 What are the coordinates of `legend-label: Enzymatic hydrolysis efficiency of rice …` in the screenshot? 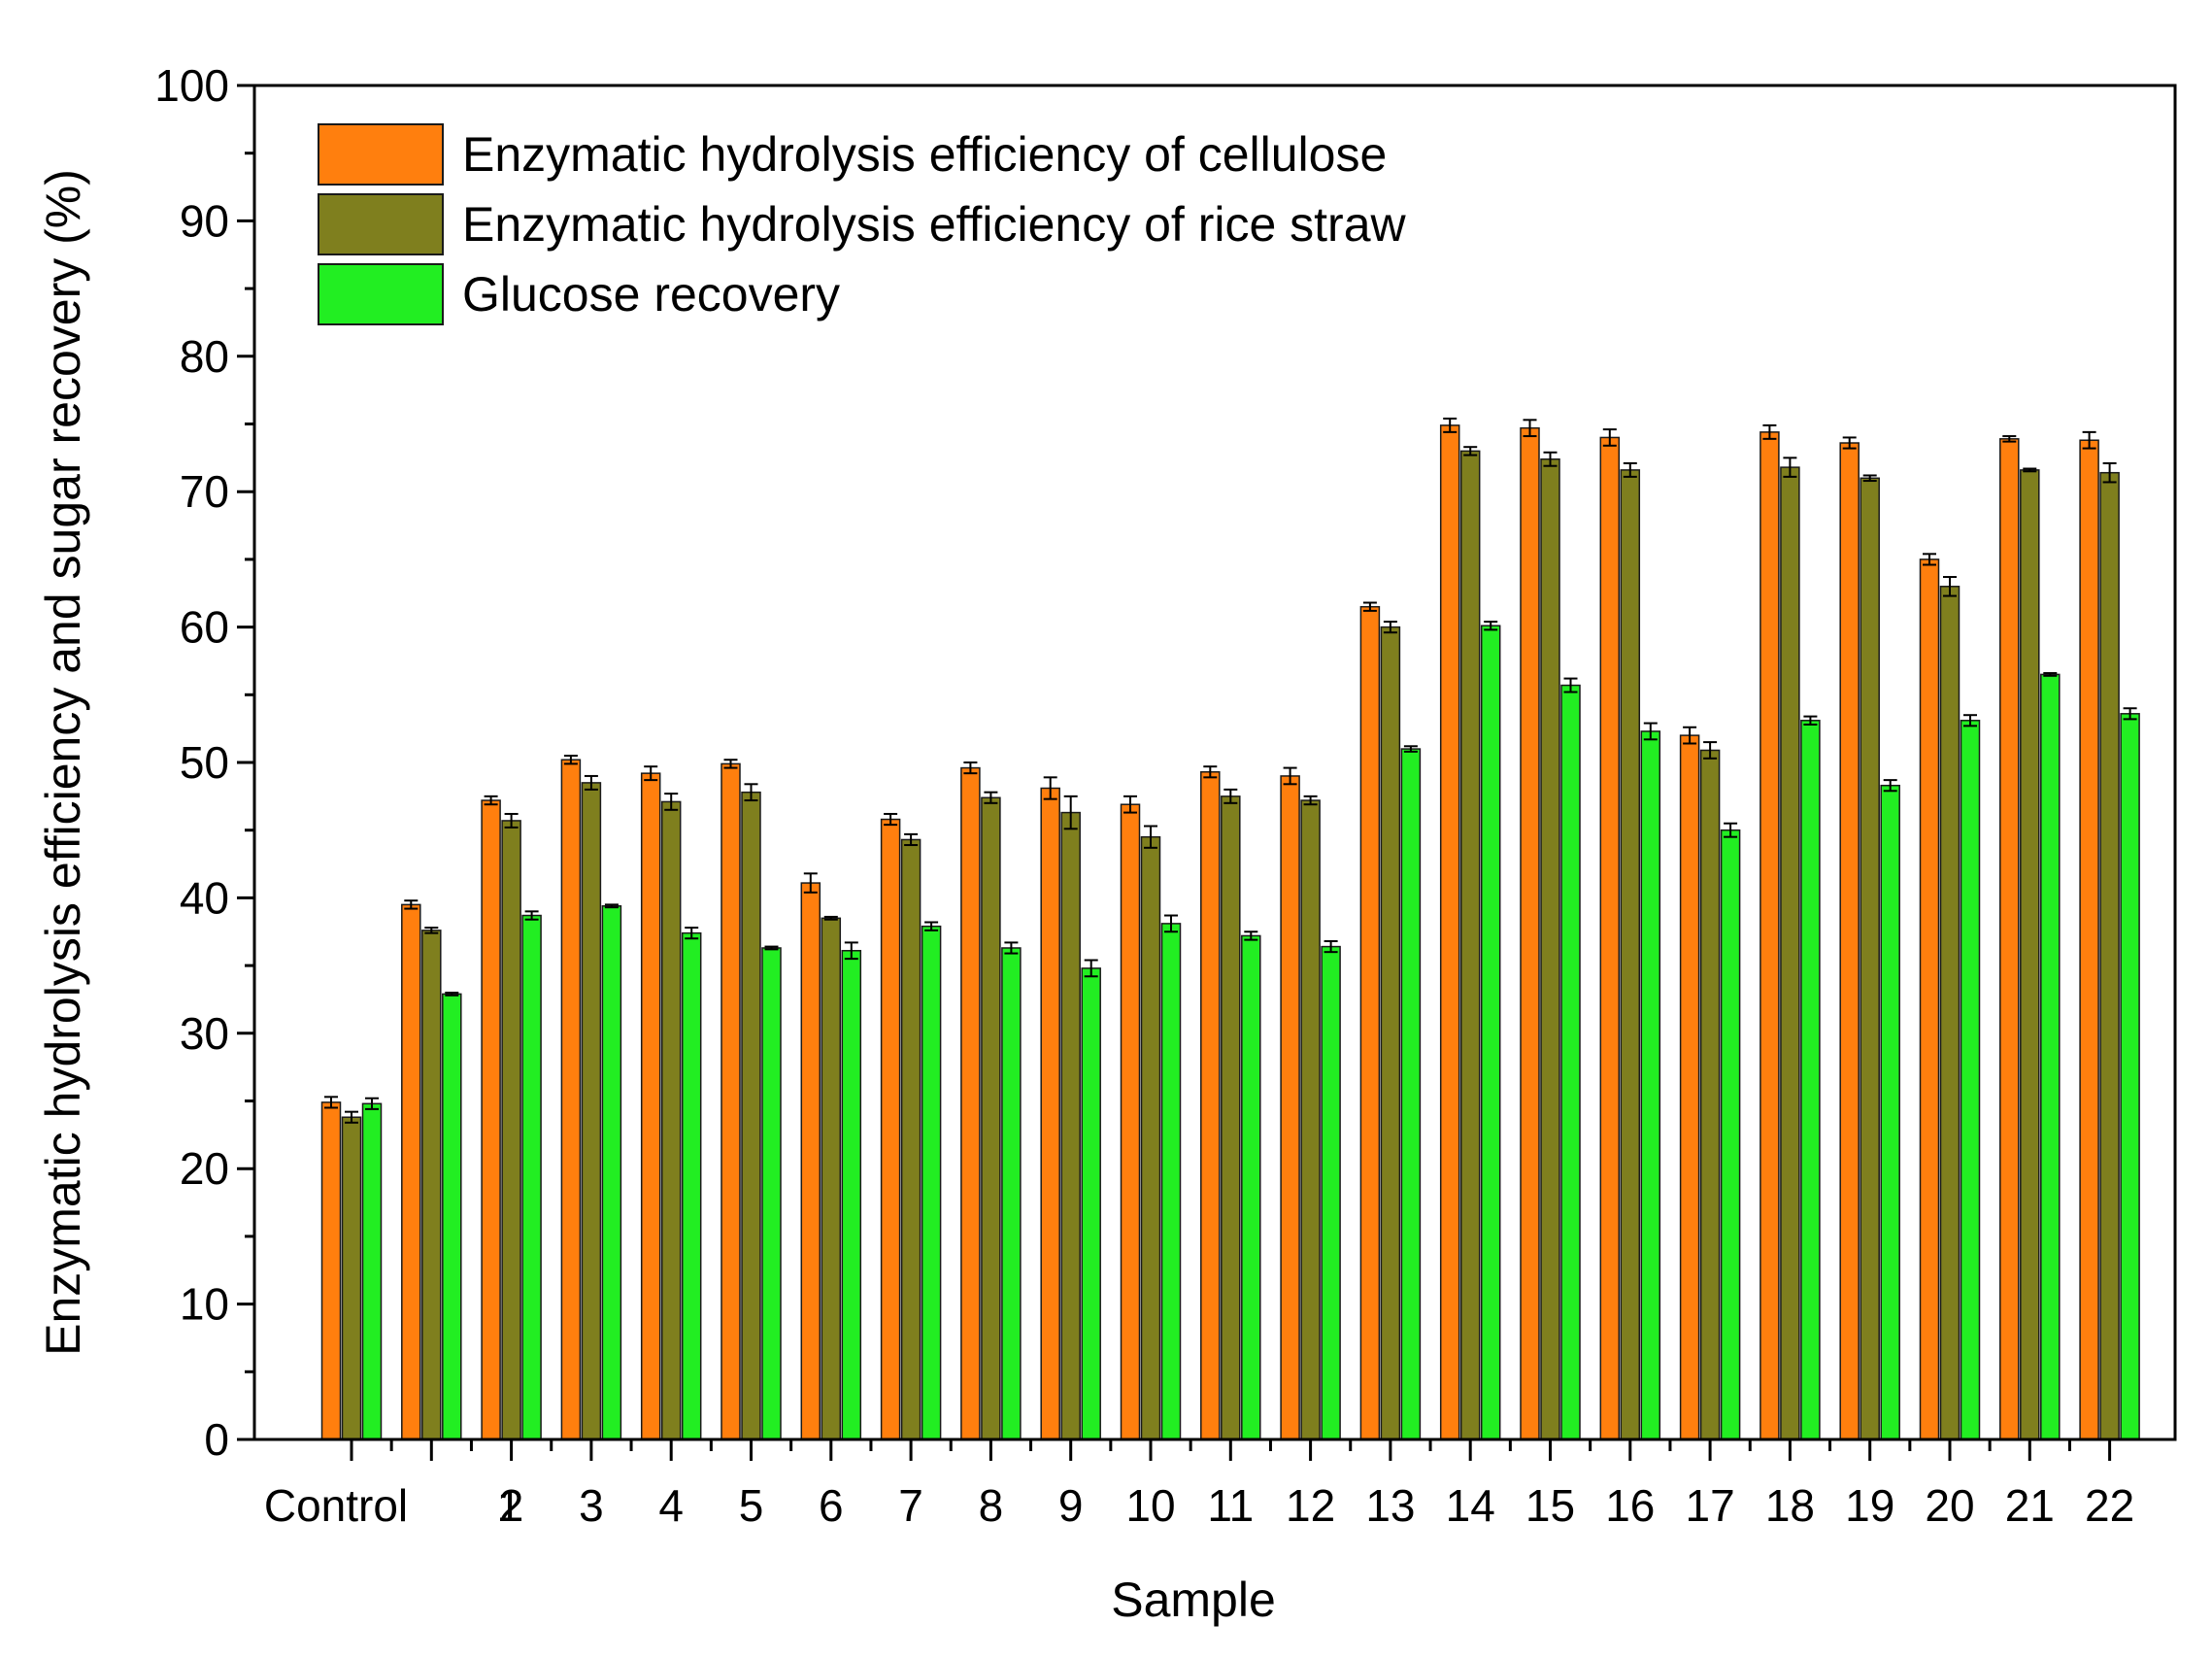 It's located at (934, 224).